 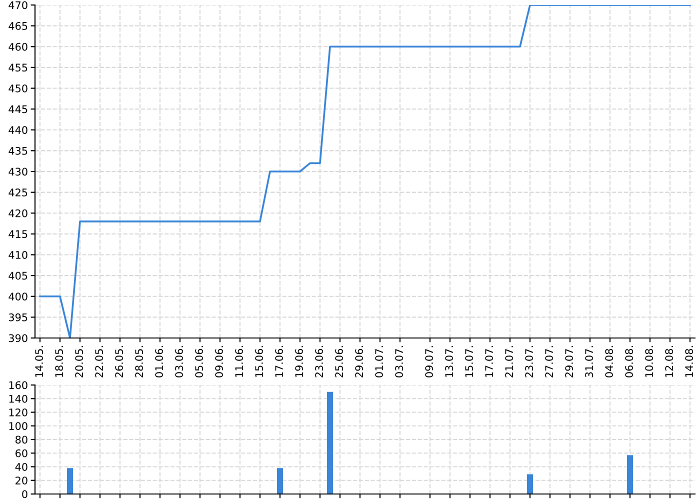 I want to click on y-tick-label: 455, so click(x=18, y=68).